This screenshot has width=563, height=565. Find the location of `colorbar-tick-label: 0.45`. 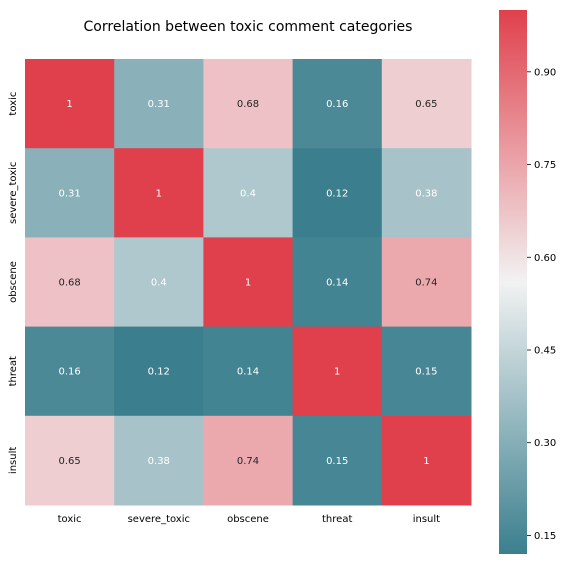

colorbar-tick-label: 0.45 is located at coordinates (545, 351).